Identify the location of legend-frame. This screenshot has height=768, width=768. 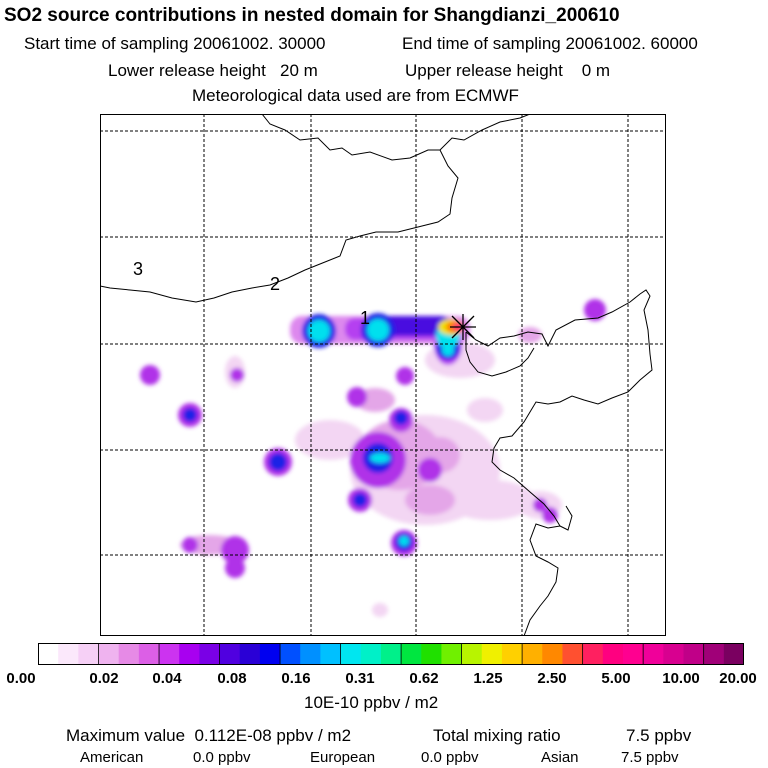
(391, 654).